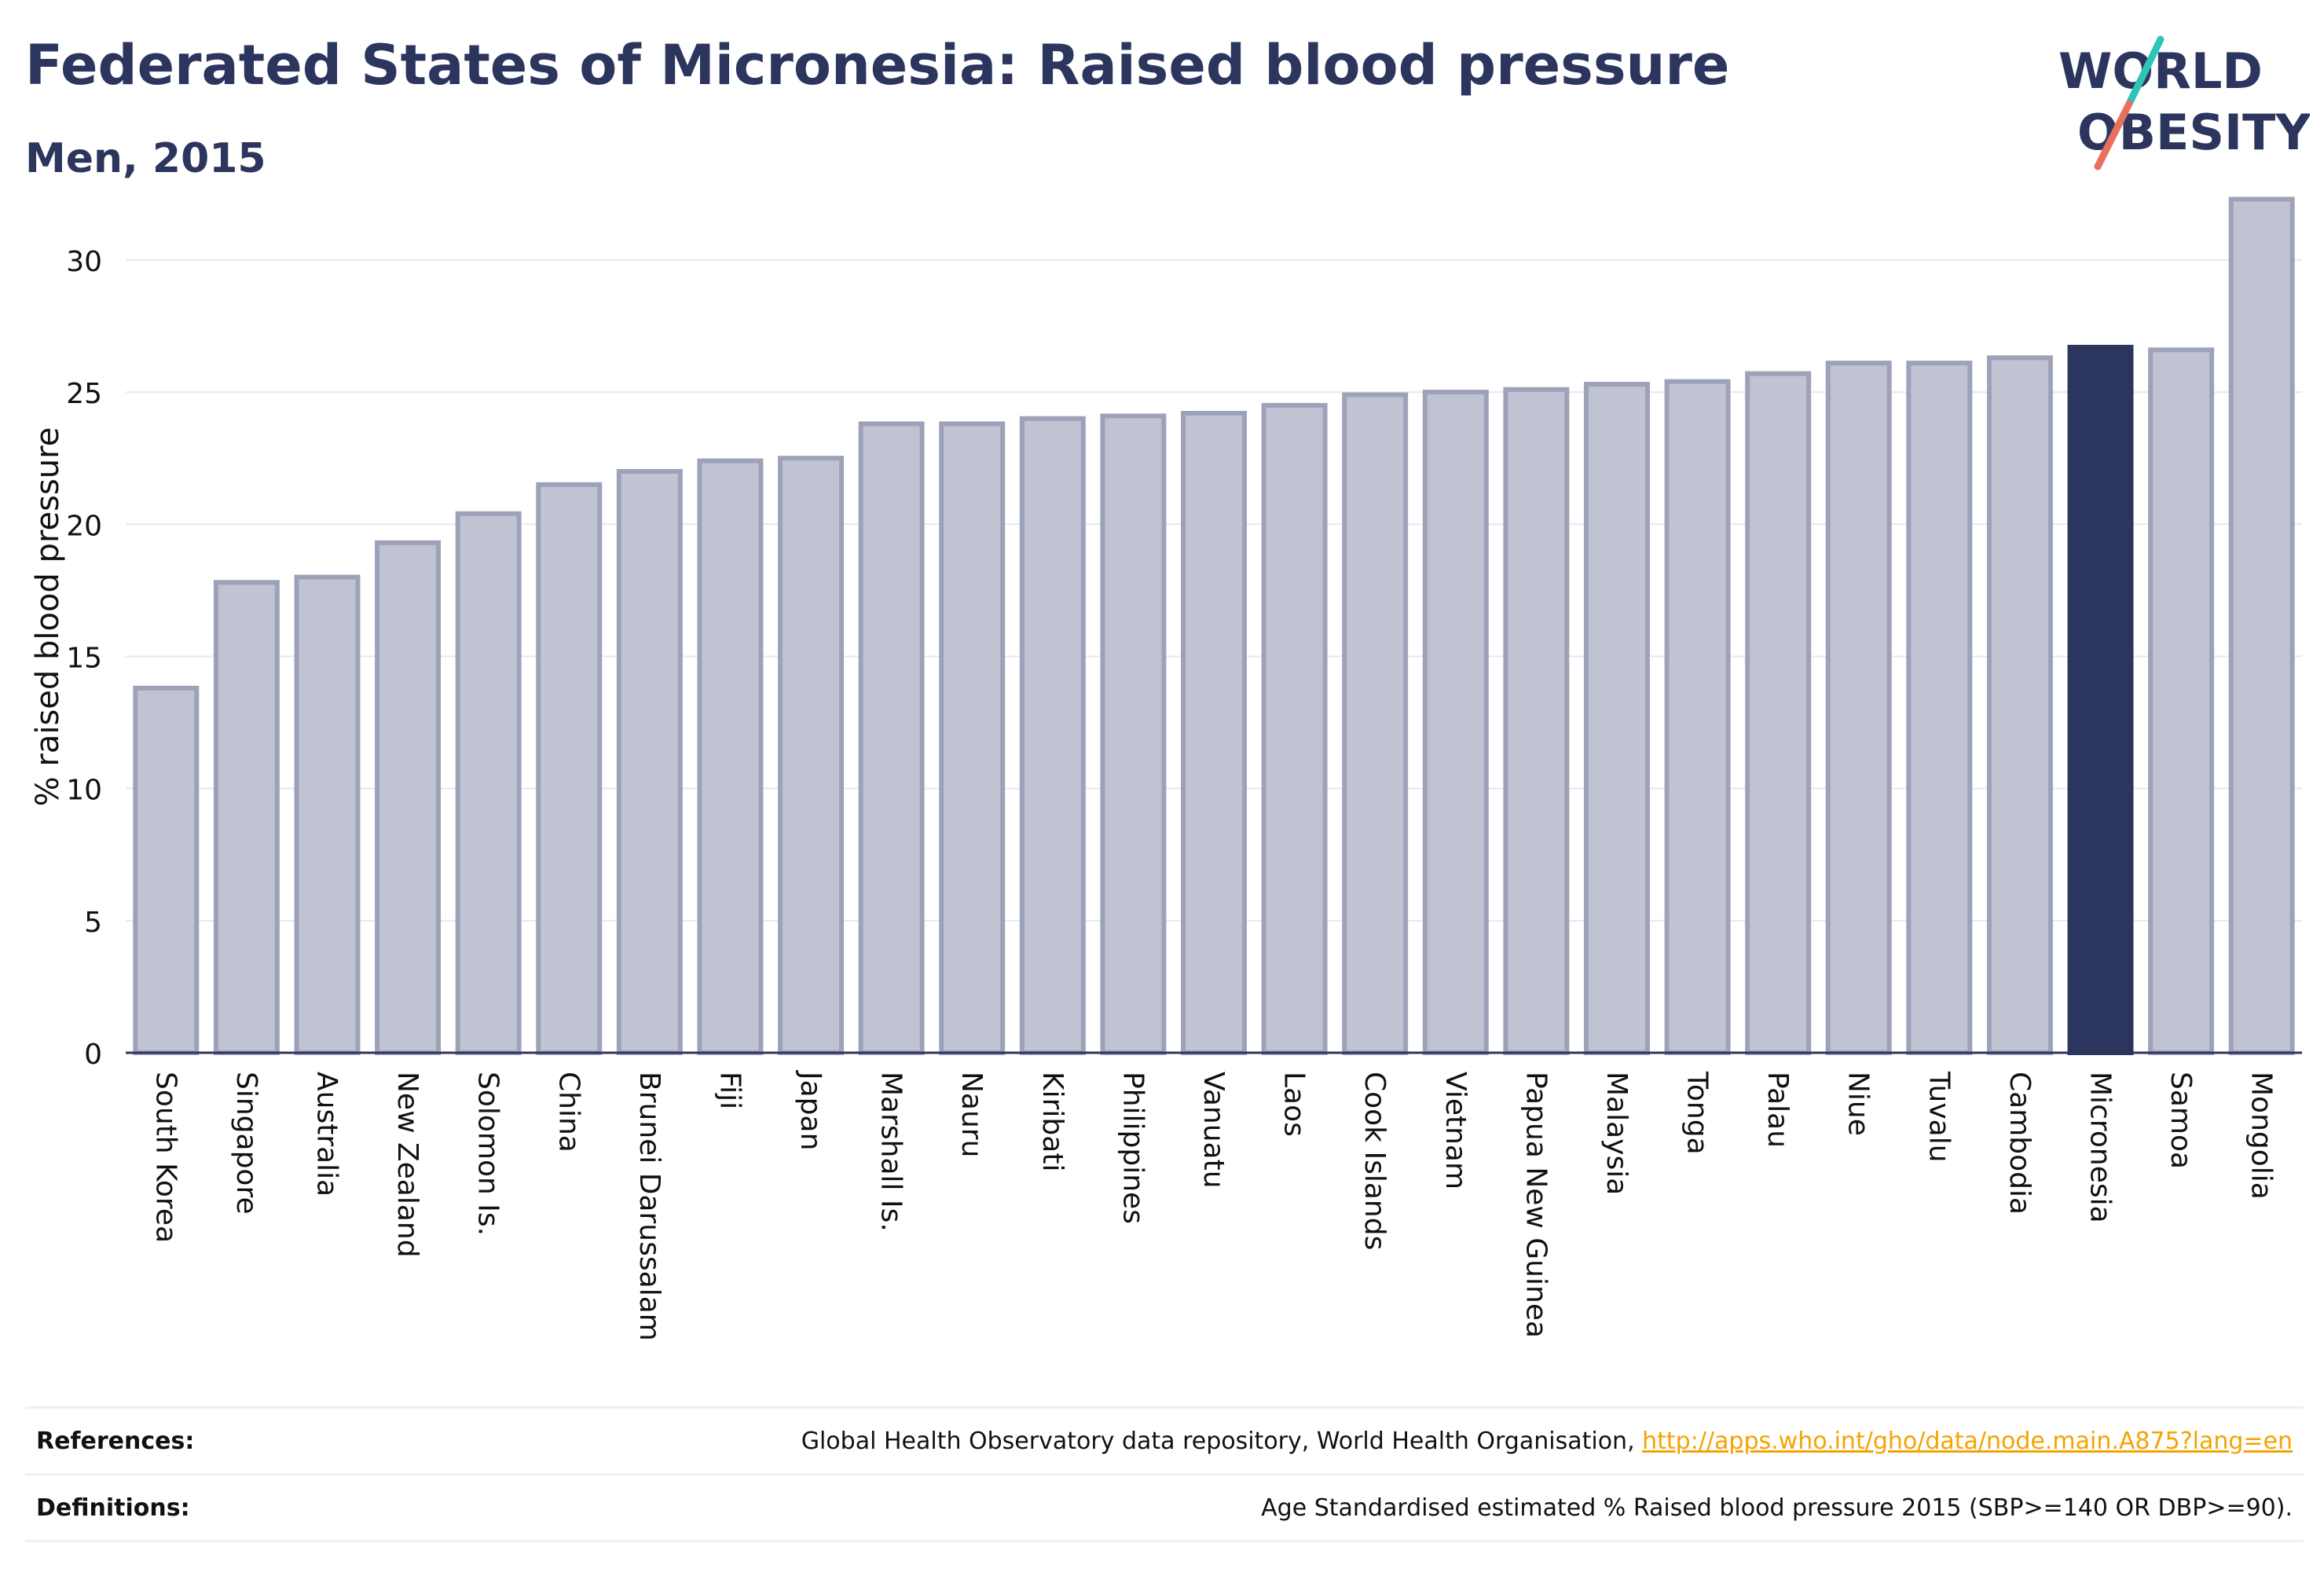 Image resolution: width=2324 pixels, height=1576 pixels. I want to click on x-tick-label: Philippines, so click(1132, 1148).